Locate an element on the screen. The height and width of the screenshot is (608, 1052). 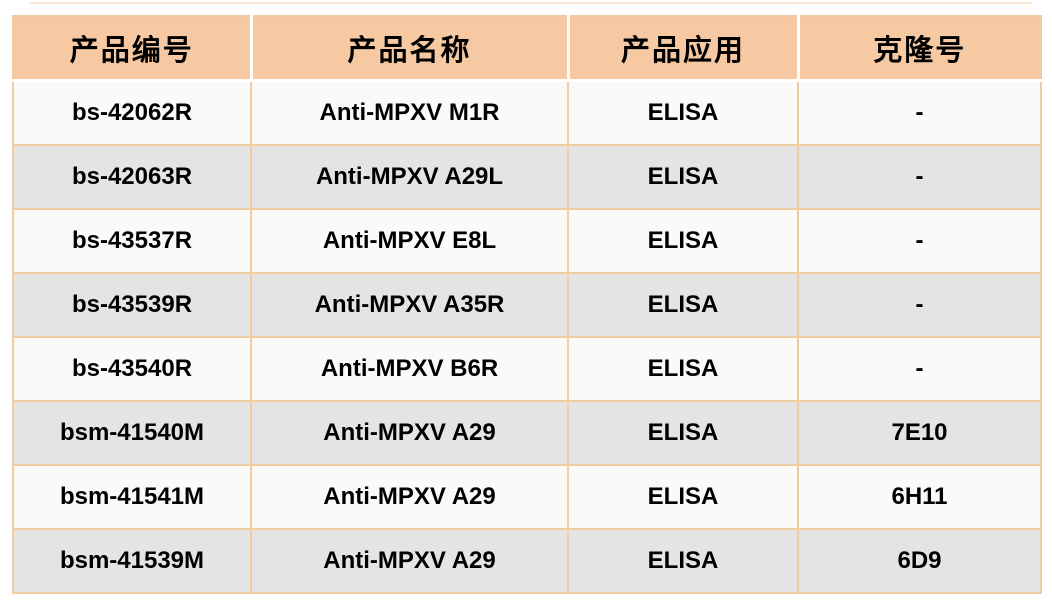
product-name-cell: Anti-MPXV M1R is located at coordinates (409, 112).